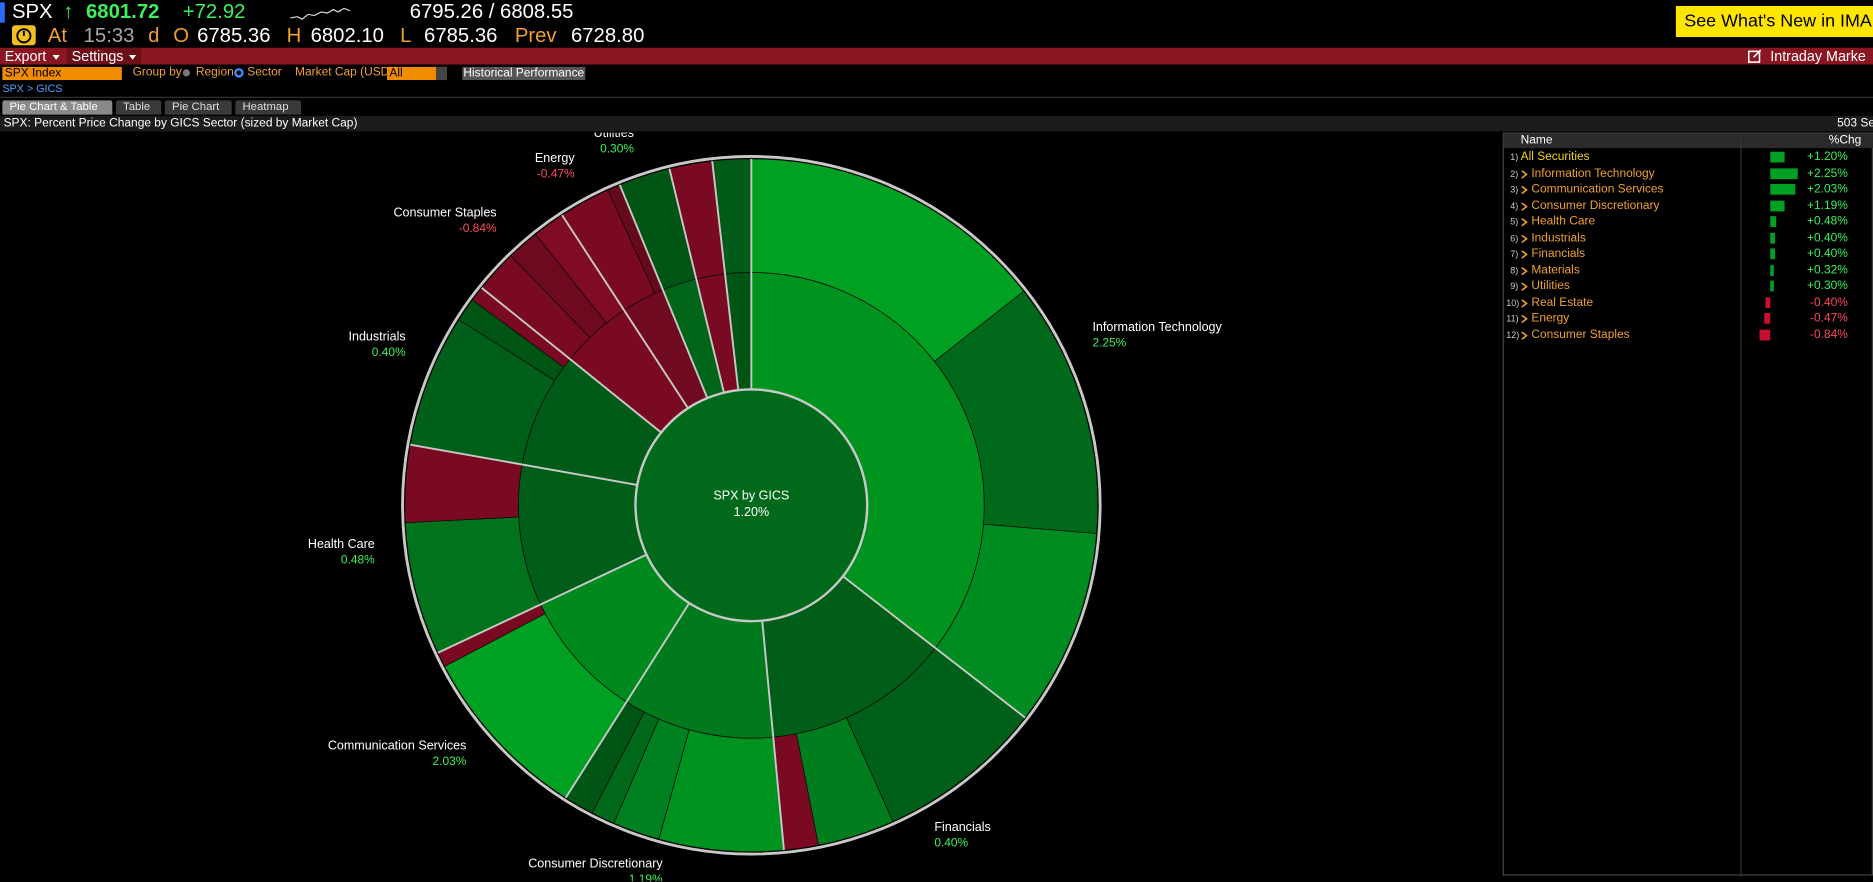 The height and width of the screenshot is (882, 1873). What do you see at coordinates (1683, 286) in the screenshot?
I see `table-row: 9) Utilities +0.30%` at bounding box center [1683, 286].